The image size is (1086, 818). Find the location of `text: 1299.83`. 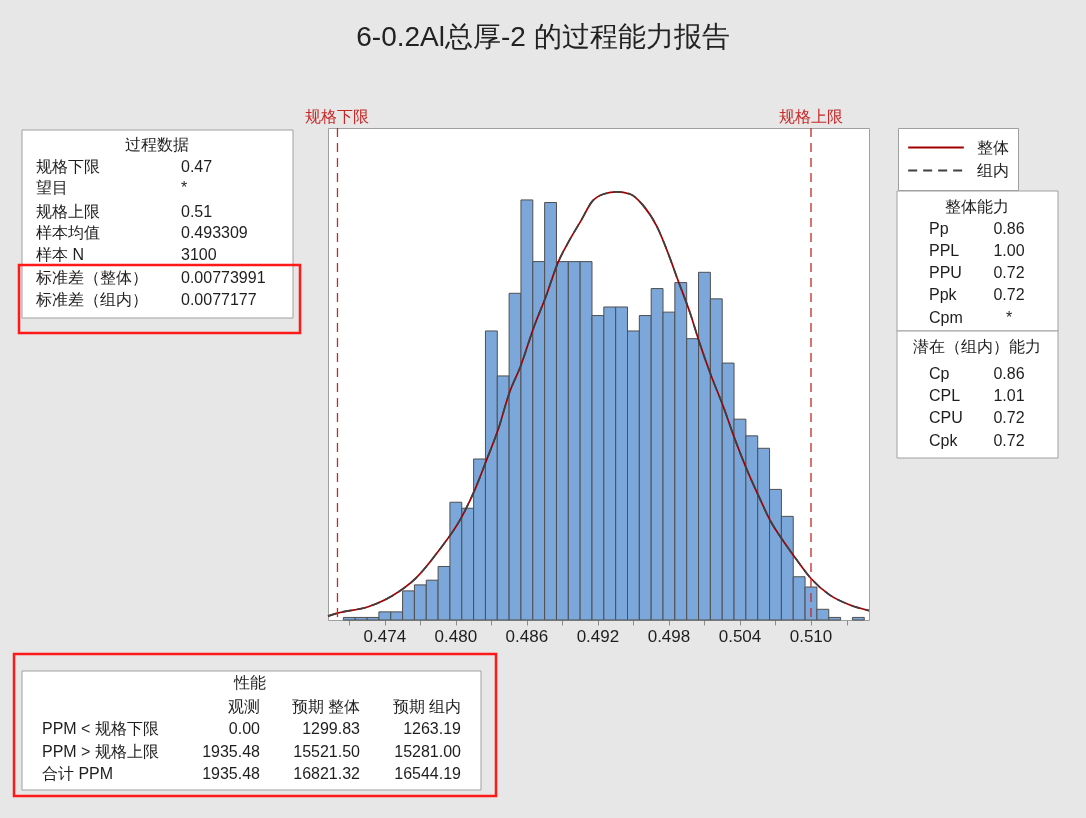

text: 1299.83 is located at coordinates (331, 728).